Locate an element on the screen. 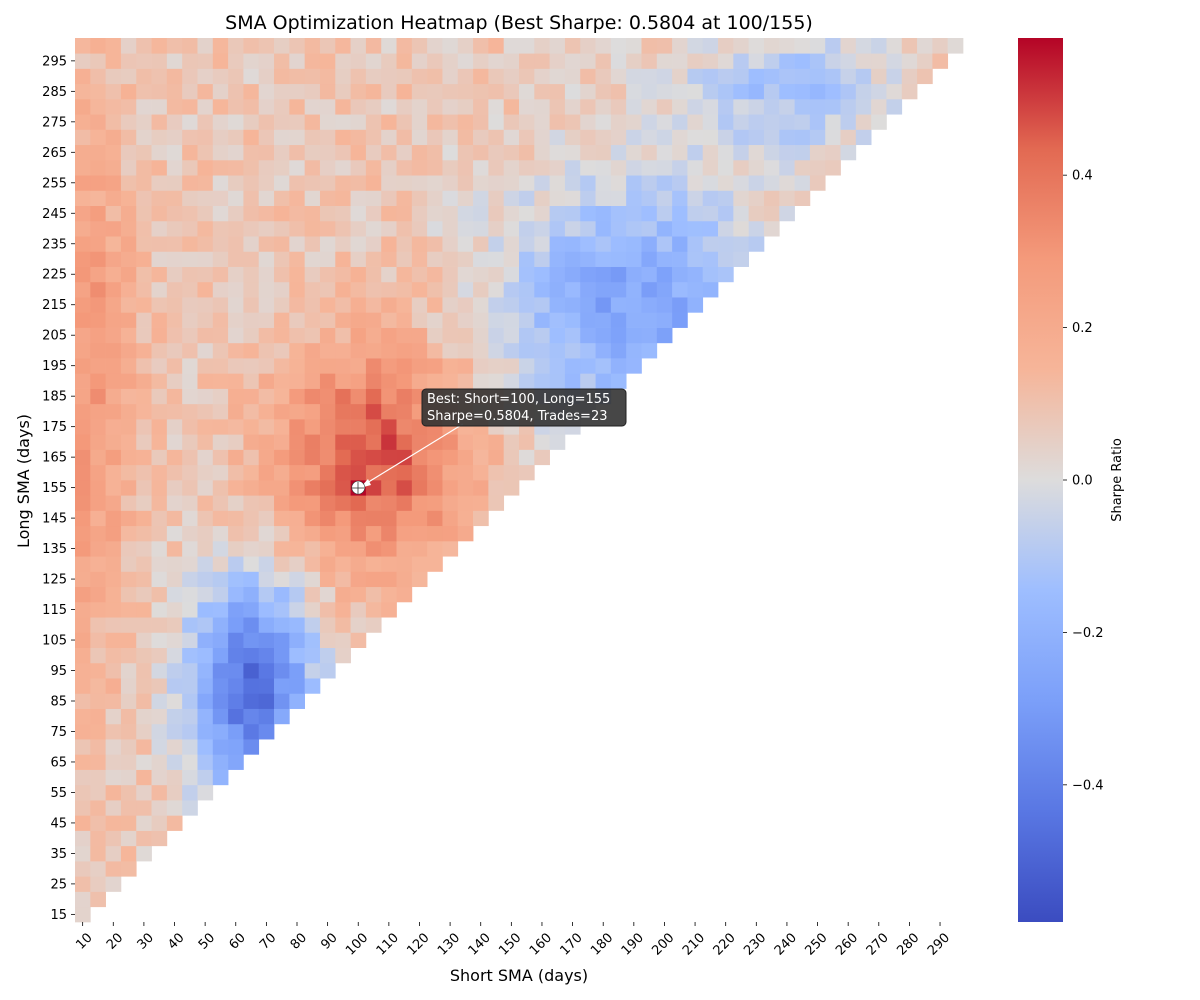 The width and height of the screenshot is (1200, 1000). x-tick-label: 250 is located at coordinates (816, 944).